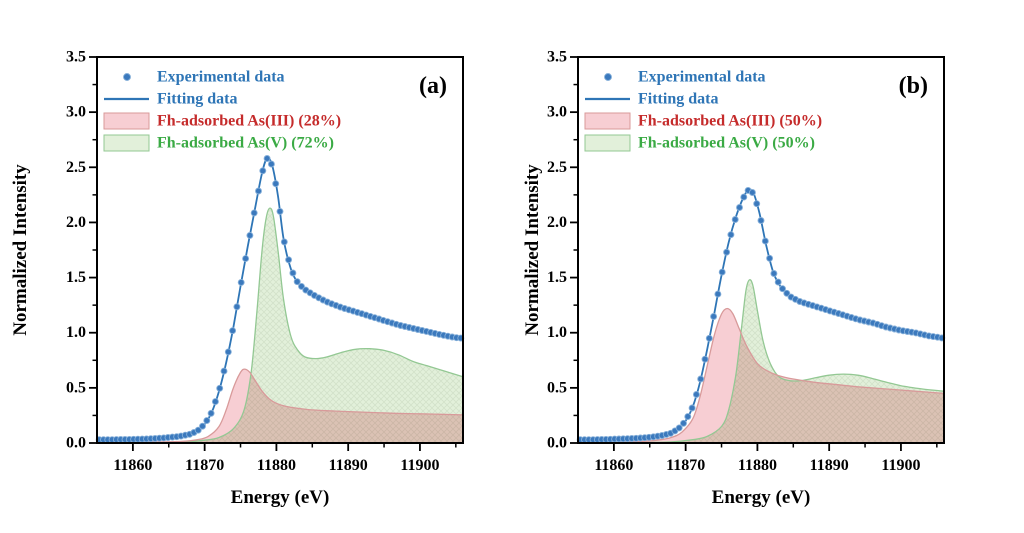  I want to click on legend-entry-label: Fh-adsorbed As(V) (50%), so click(726, 143).